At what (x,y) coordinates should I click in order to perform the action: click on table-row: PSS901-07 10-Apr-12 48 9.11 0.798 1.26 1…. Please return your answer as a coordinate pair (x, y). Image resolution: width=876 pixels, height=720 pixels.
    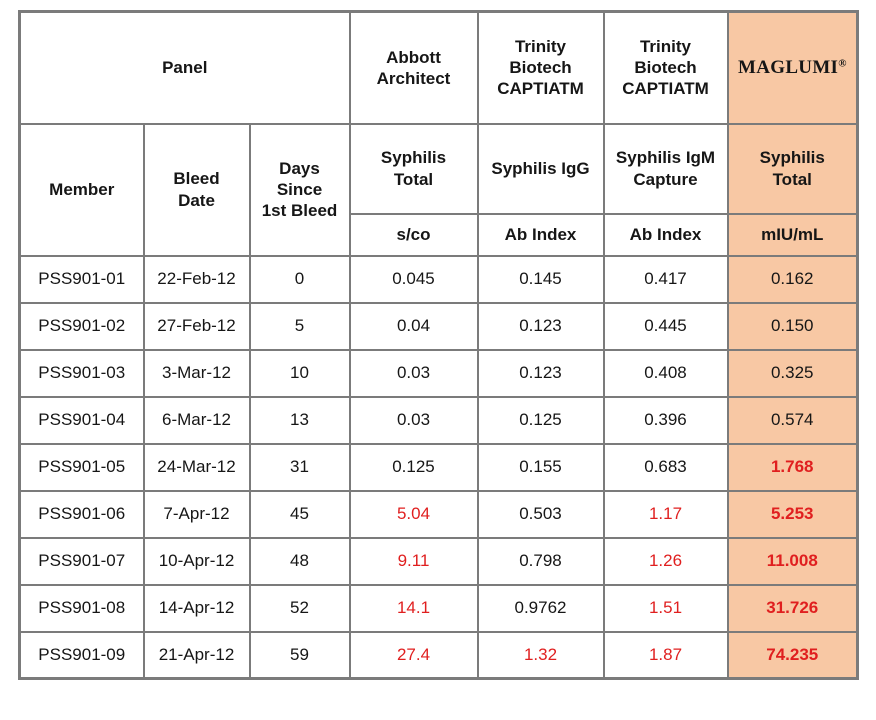
    Looking at the image, I should click on (438, 561).